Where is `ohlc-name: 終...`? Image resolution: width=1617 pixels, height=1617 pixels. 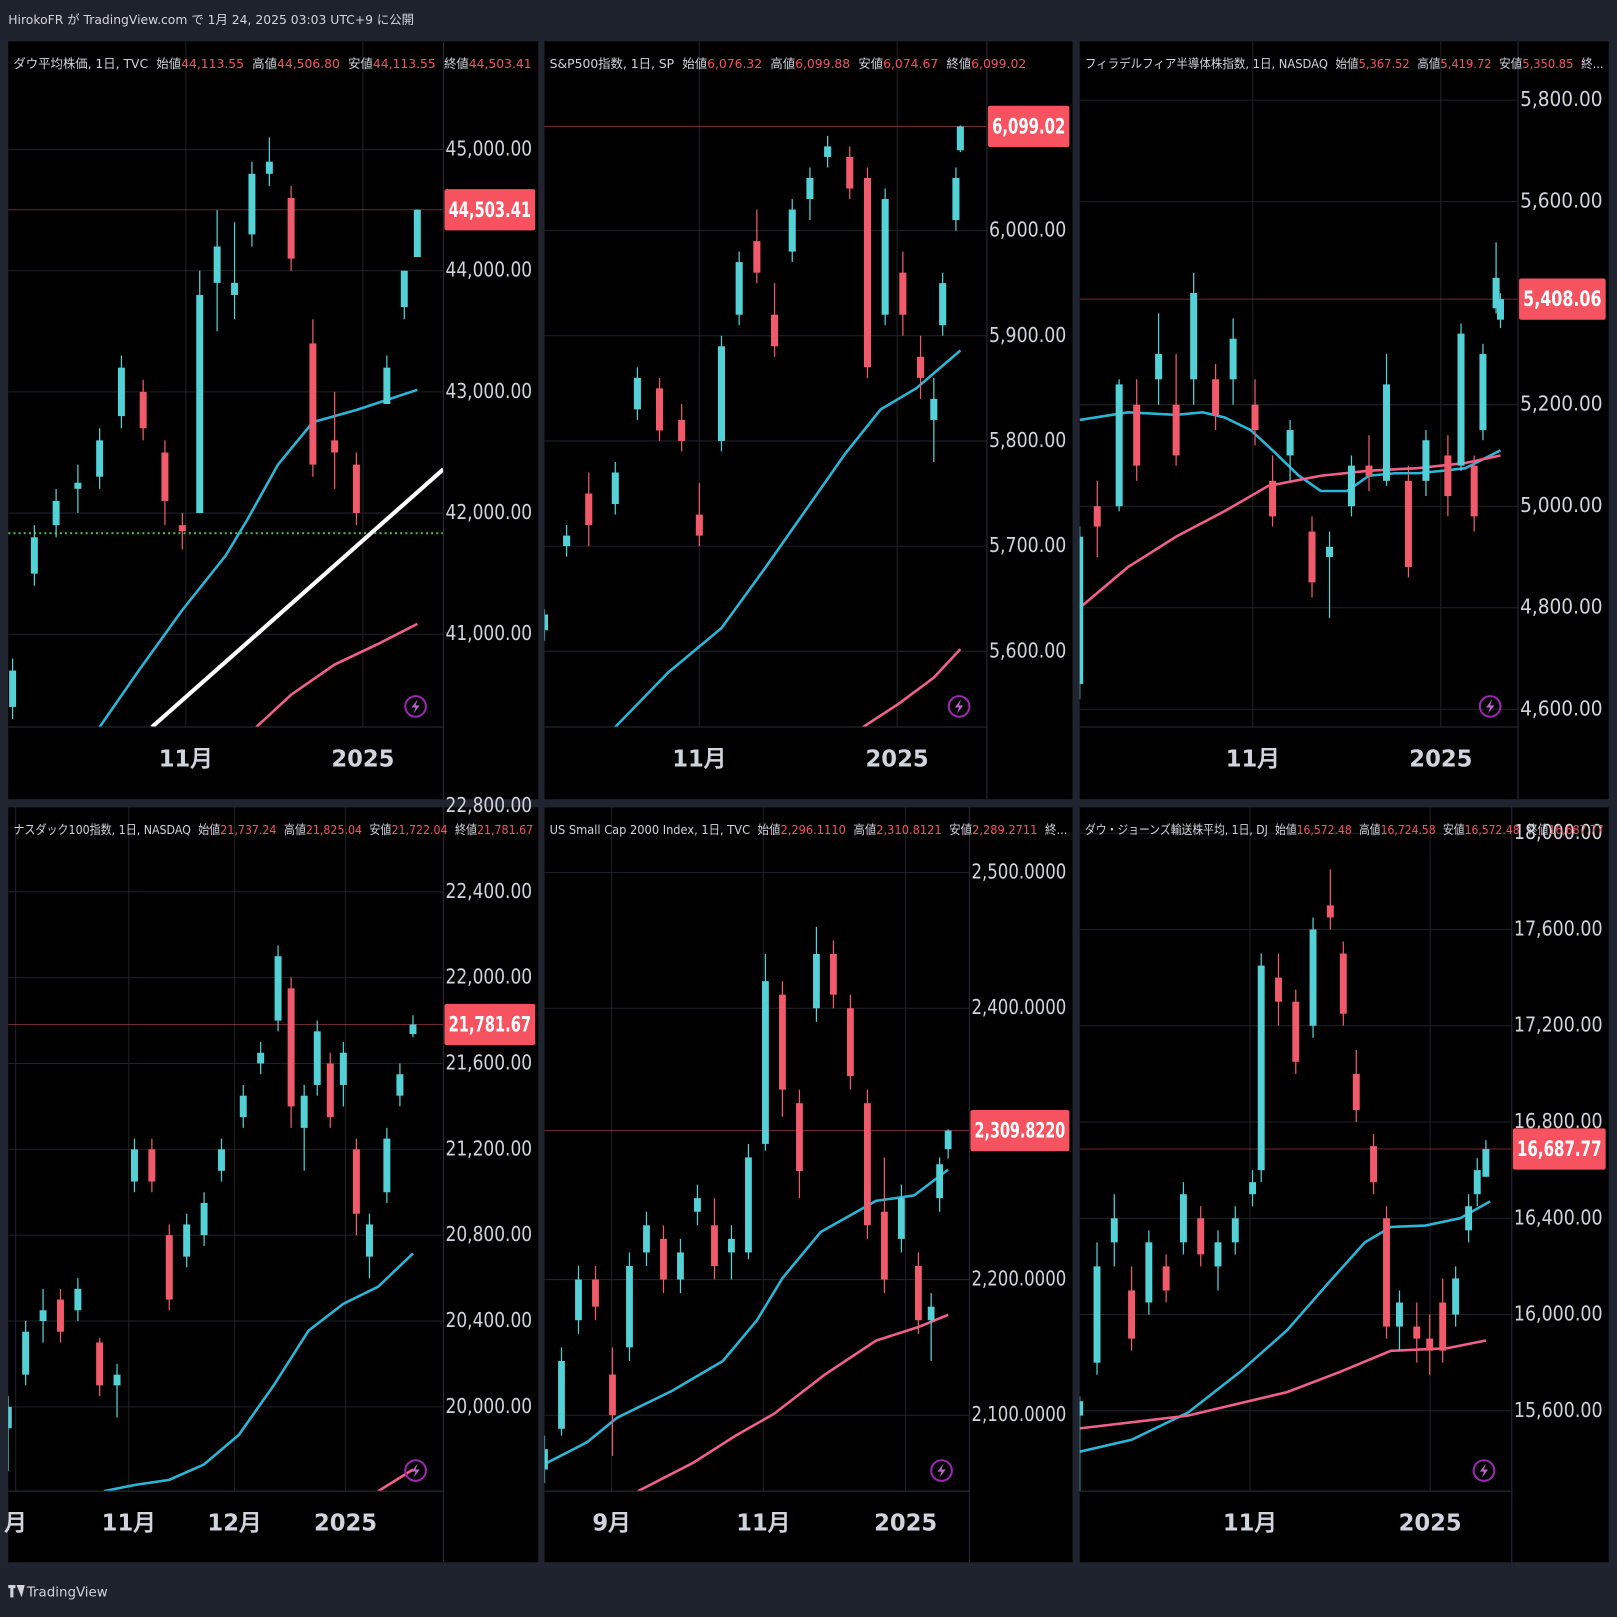 ohlc-name: 終... is located at coordinates (1056, 829).